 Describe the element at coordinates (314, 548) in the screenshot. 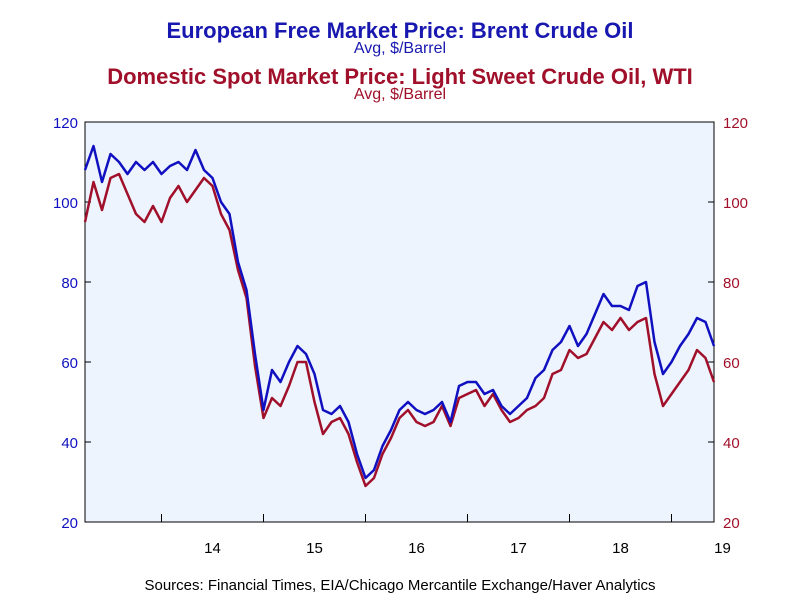

I see `x-tick-label: 15` at that location.